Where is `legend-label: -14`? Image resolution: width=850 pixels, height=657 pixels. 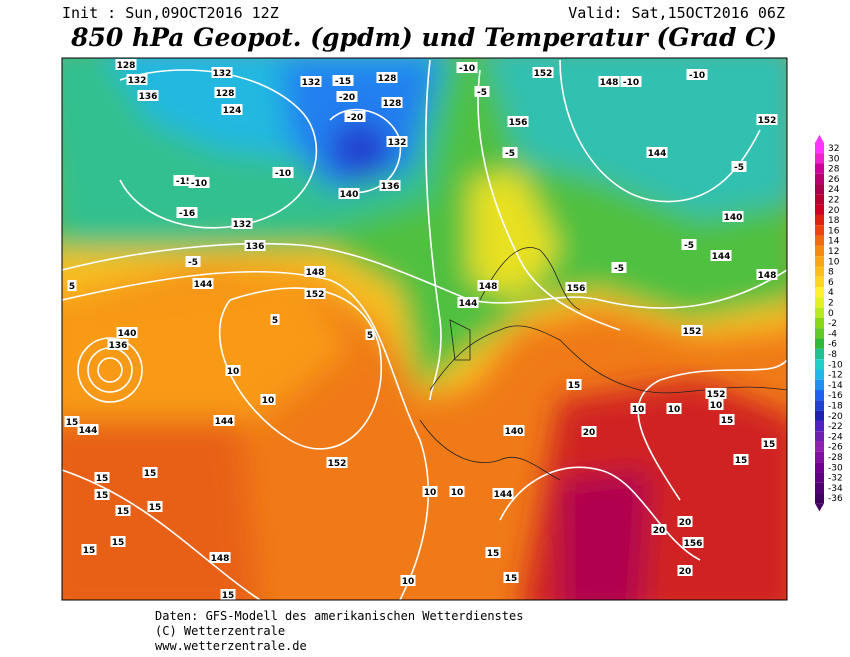
legend-label: -14 is located at coordinates (835, 386).